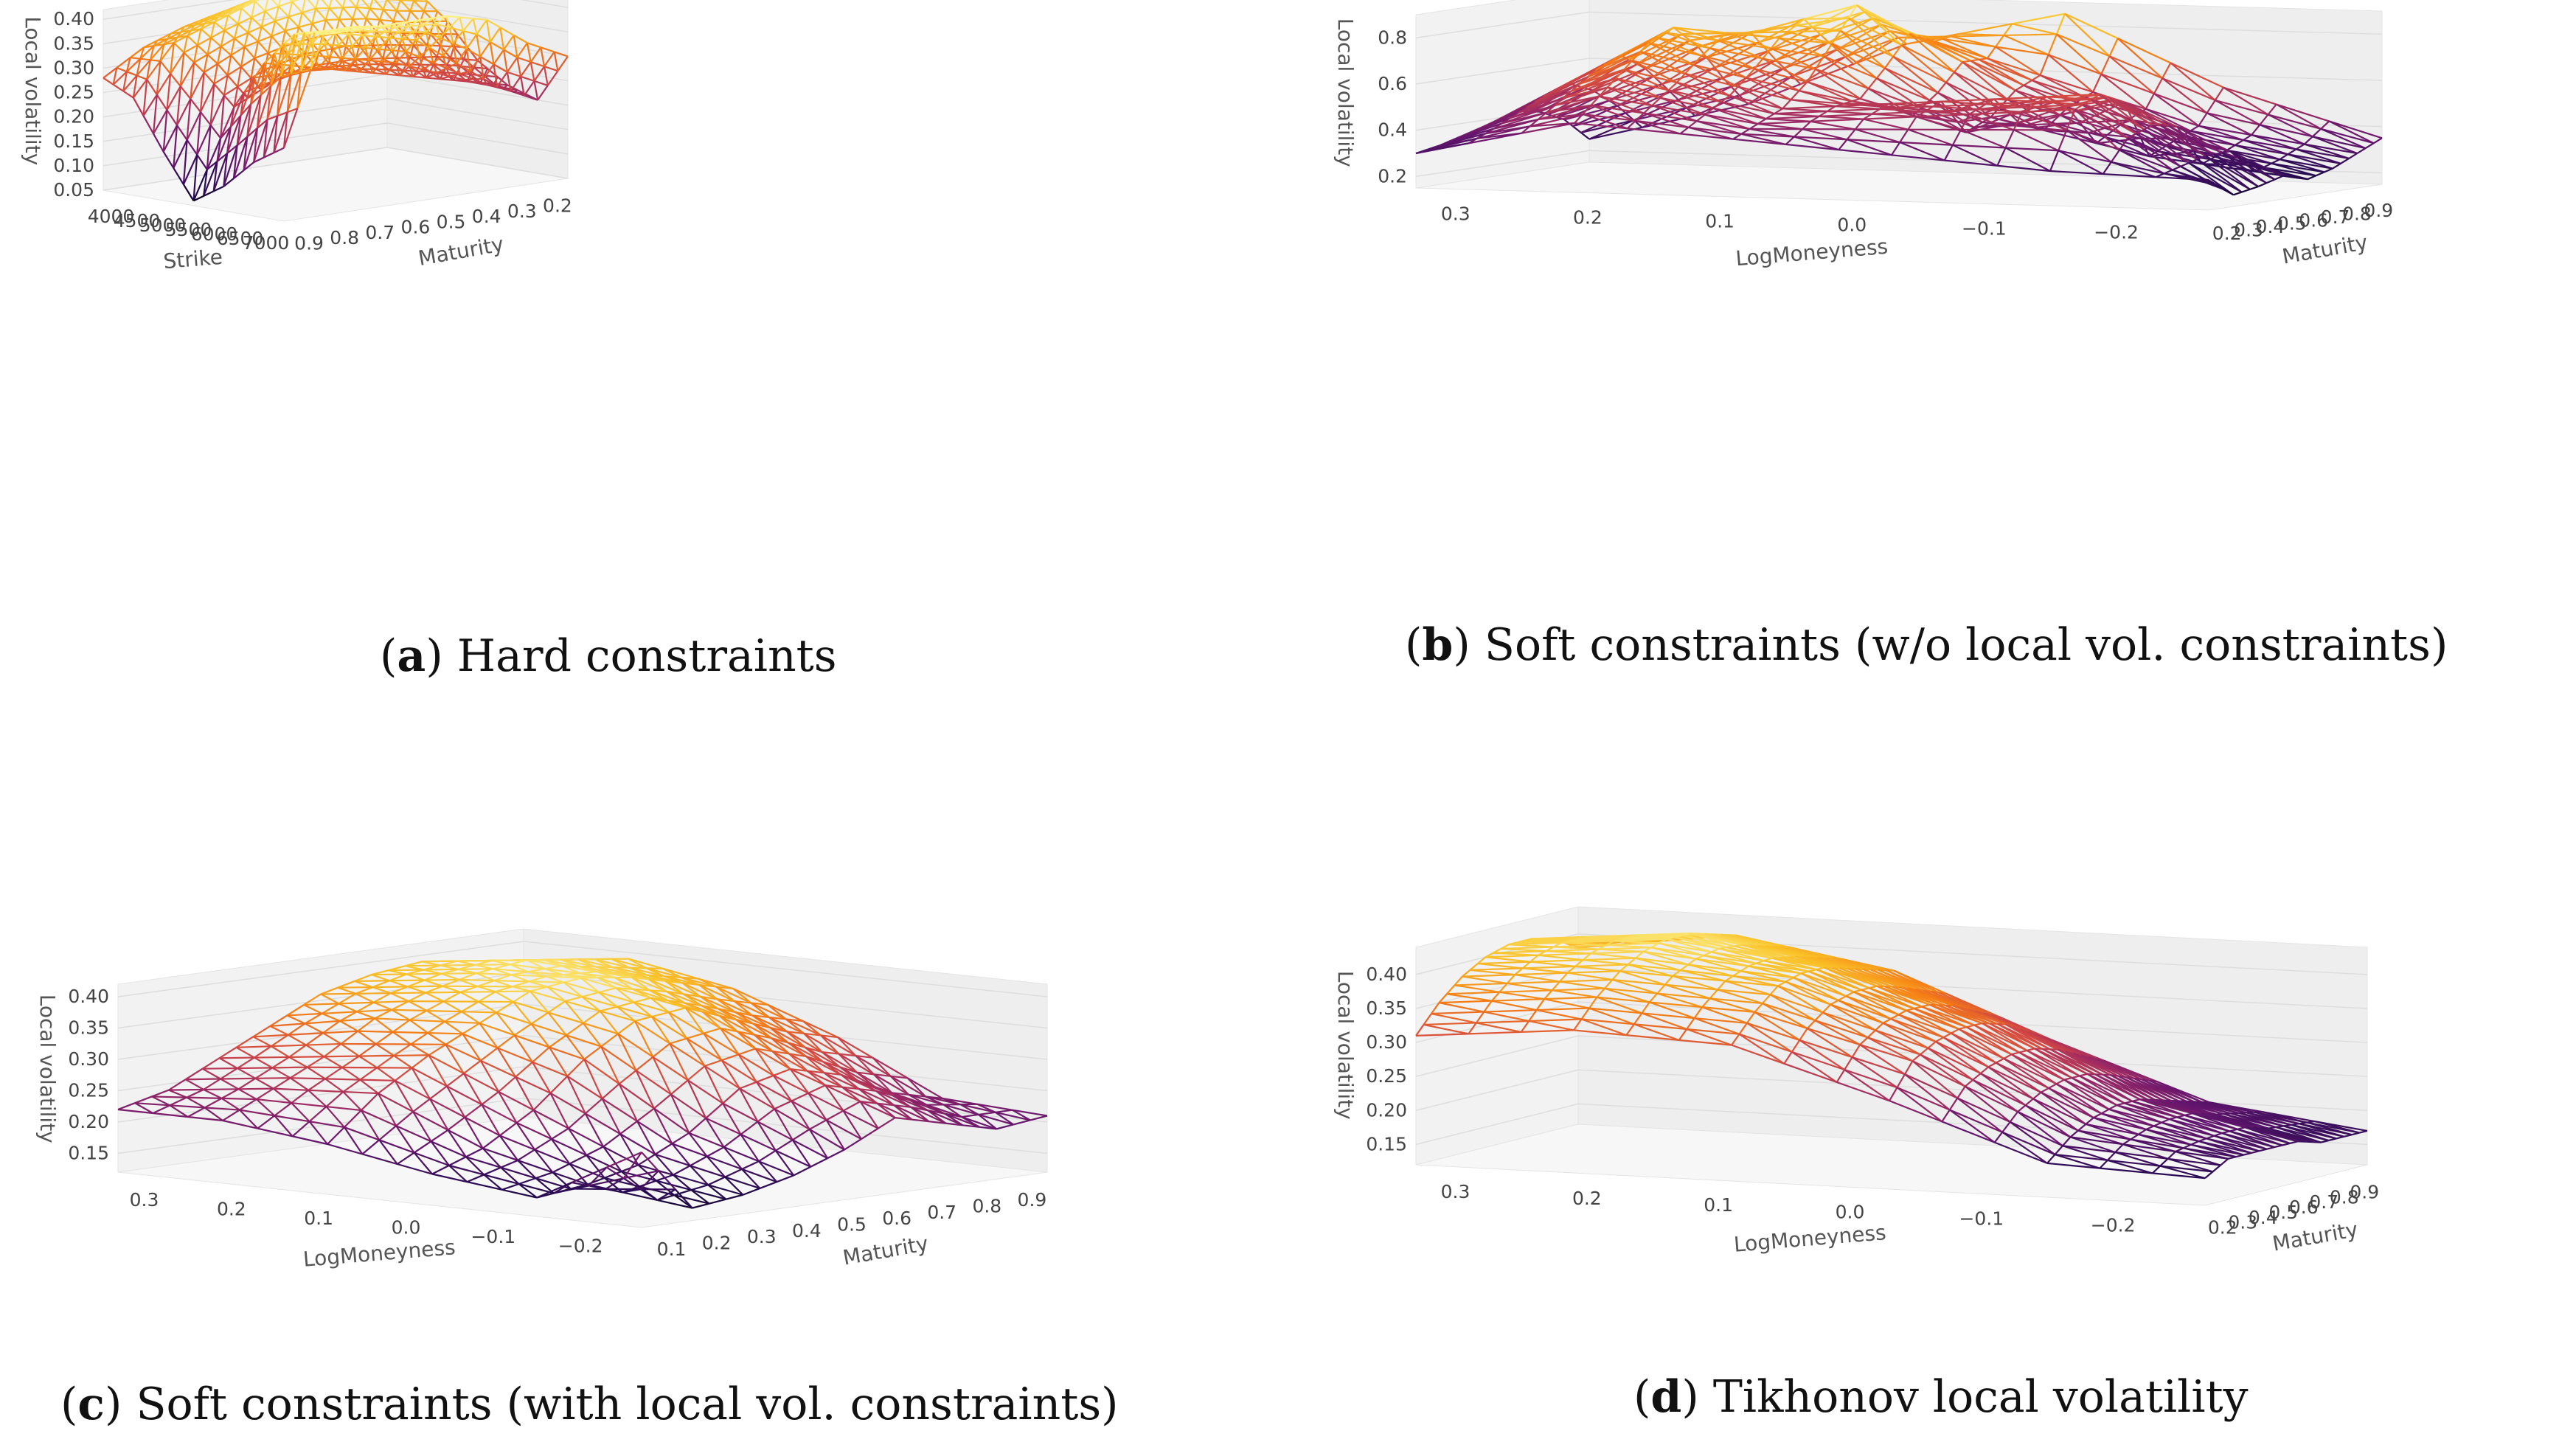 The width and height of the screenshot is (2559, 1456). What do you see at coordinates (1891, 954) in the screenshot?
I see `z-gridline` at bounding box center [1891, 954].